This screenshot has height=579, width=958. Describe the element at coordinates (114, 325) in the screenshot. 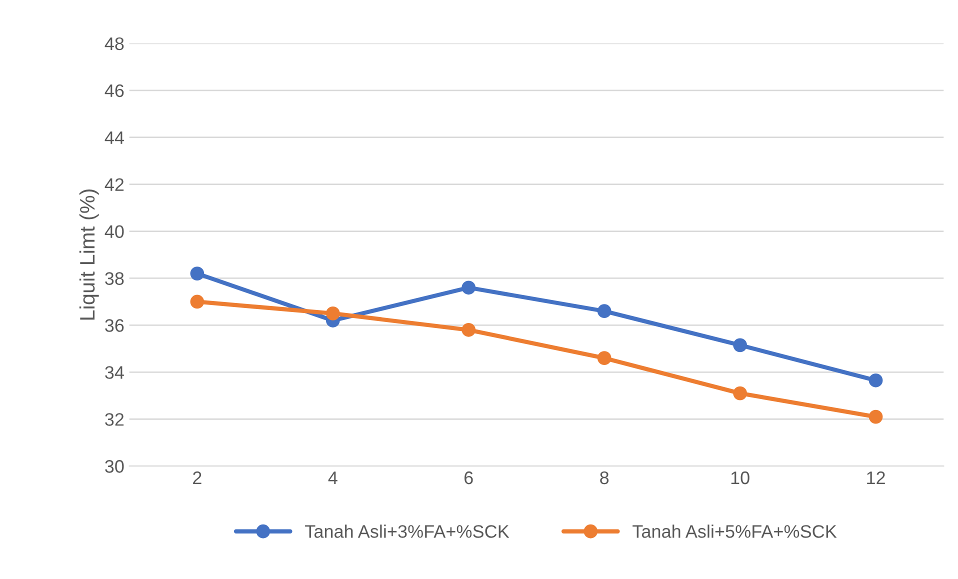

I see `y-tick-label: 36` at that location.